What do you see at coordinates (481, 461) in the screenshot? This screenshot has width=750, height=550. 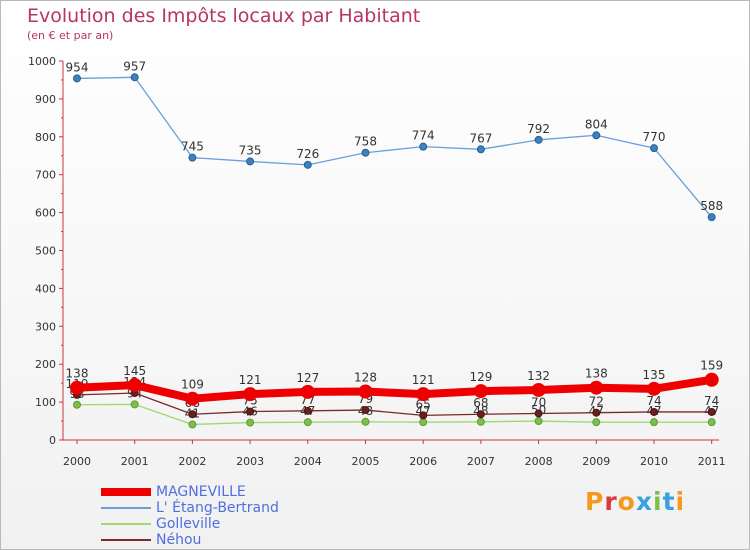 I see `x-tick-label: 2007` at bounding box center [481, 461].